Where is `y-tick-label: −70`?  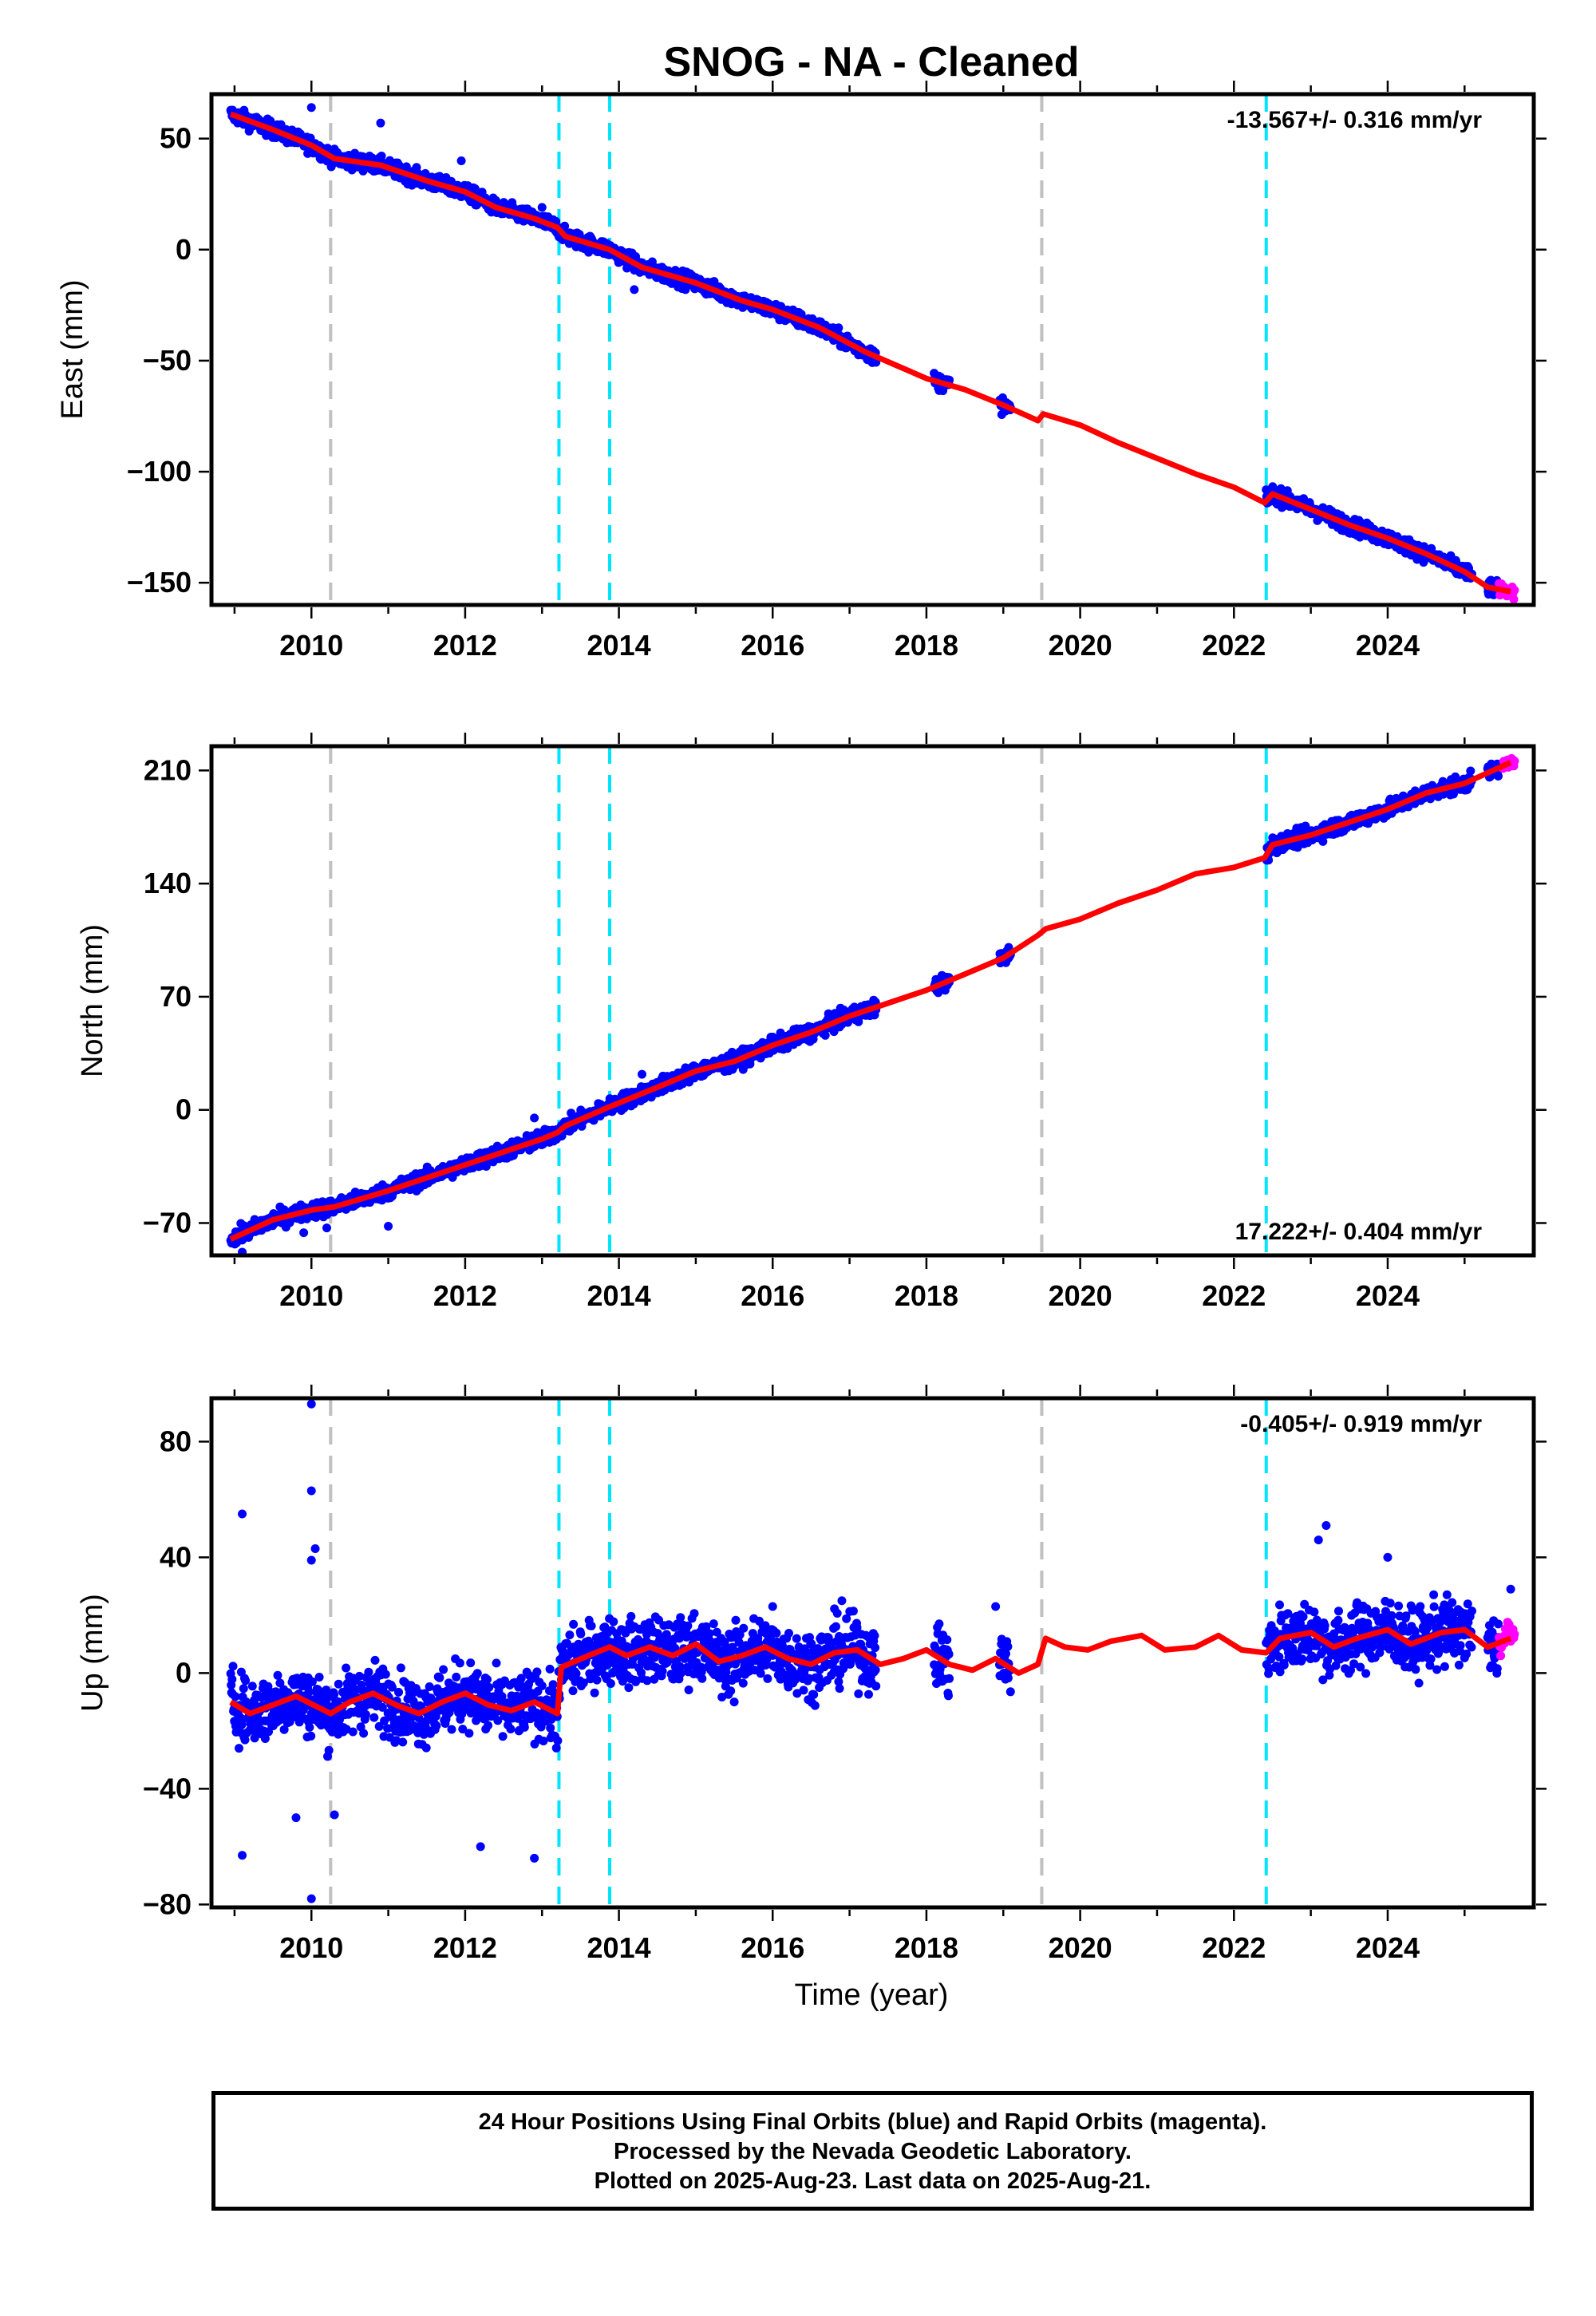
y-tick-label: −70 is located at coordinates (167, 1222).